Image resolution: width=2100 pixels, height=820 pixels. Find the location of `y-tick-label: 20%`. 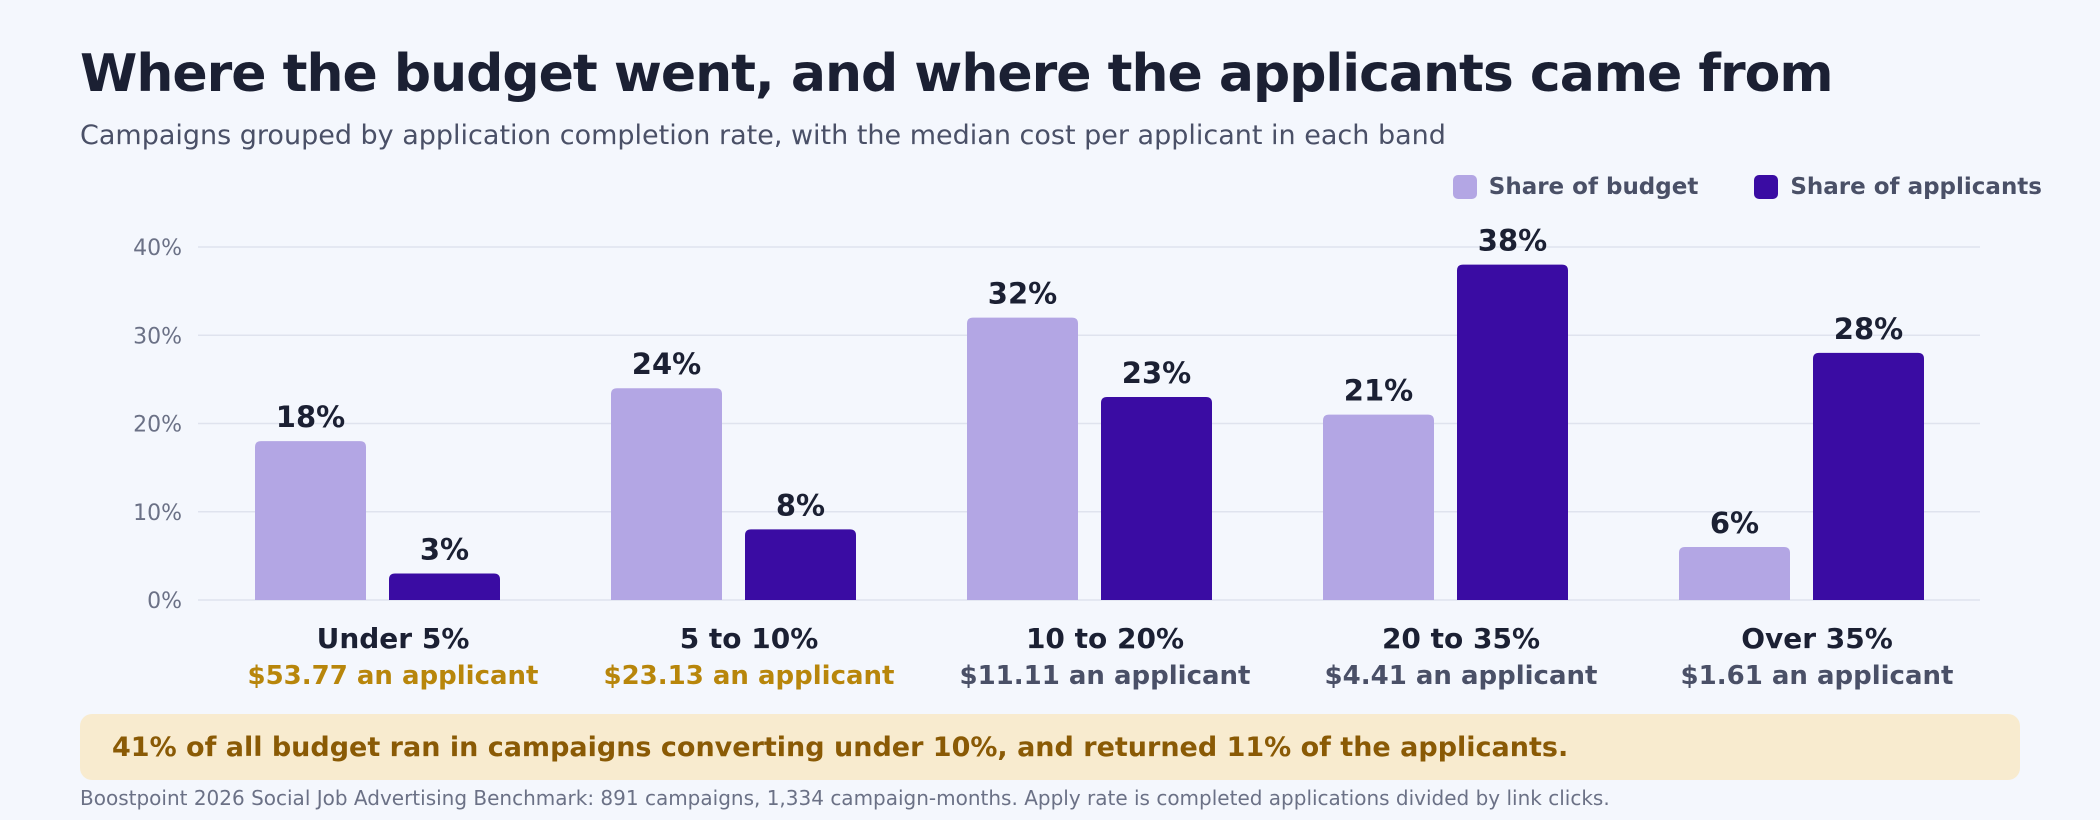

y-tick-label: 20% is located at coordinates (157, 425).